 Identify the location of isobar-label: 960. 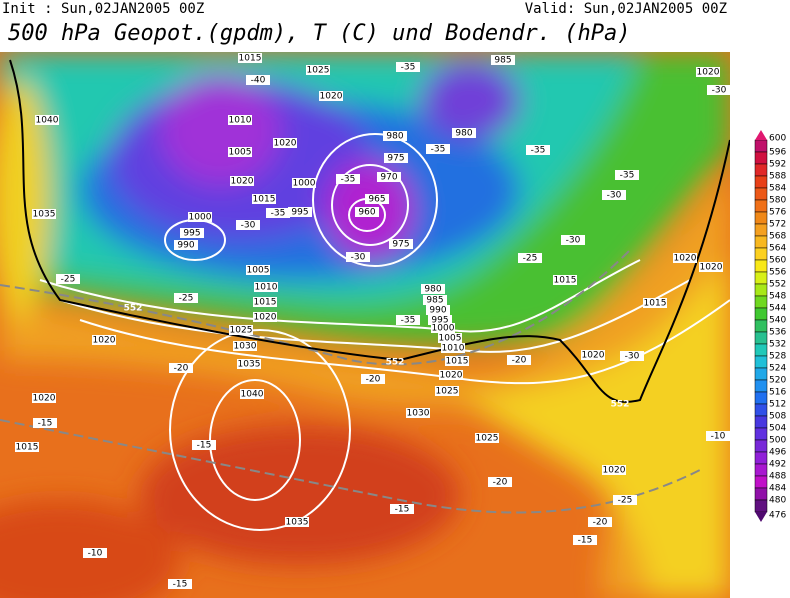
(366, 213).